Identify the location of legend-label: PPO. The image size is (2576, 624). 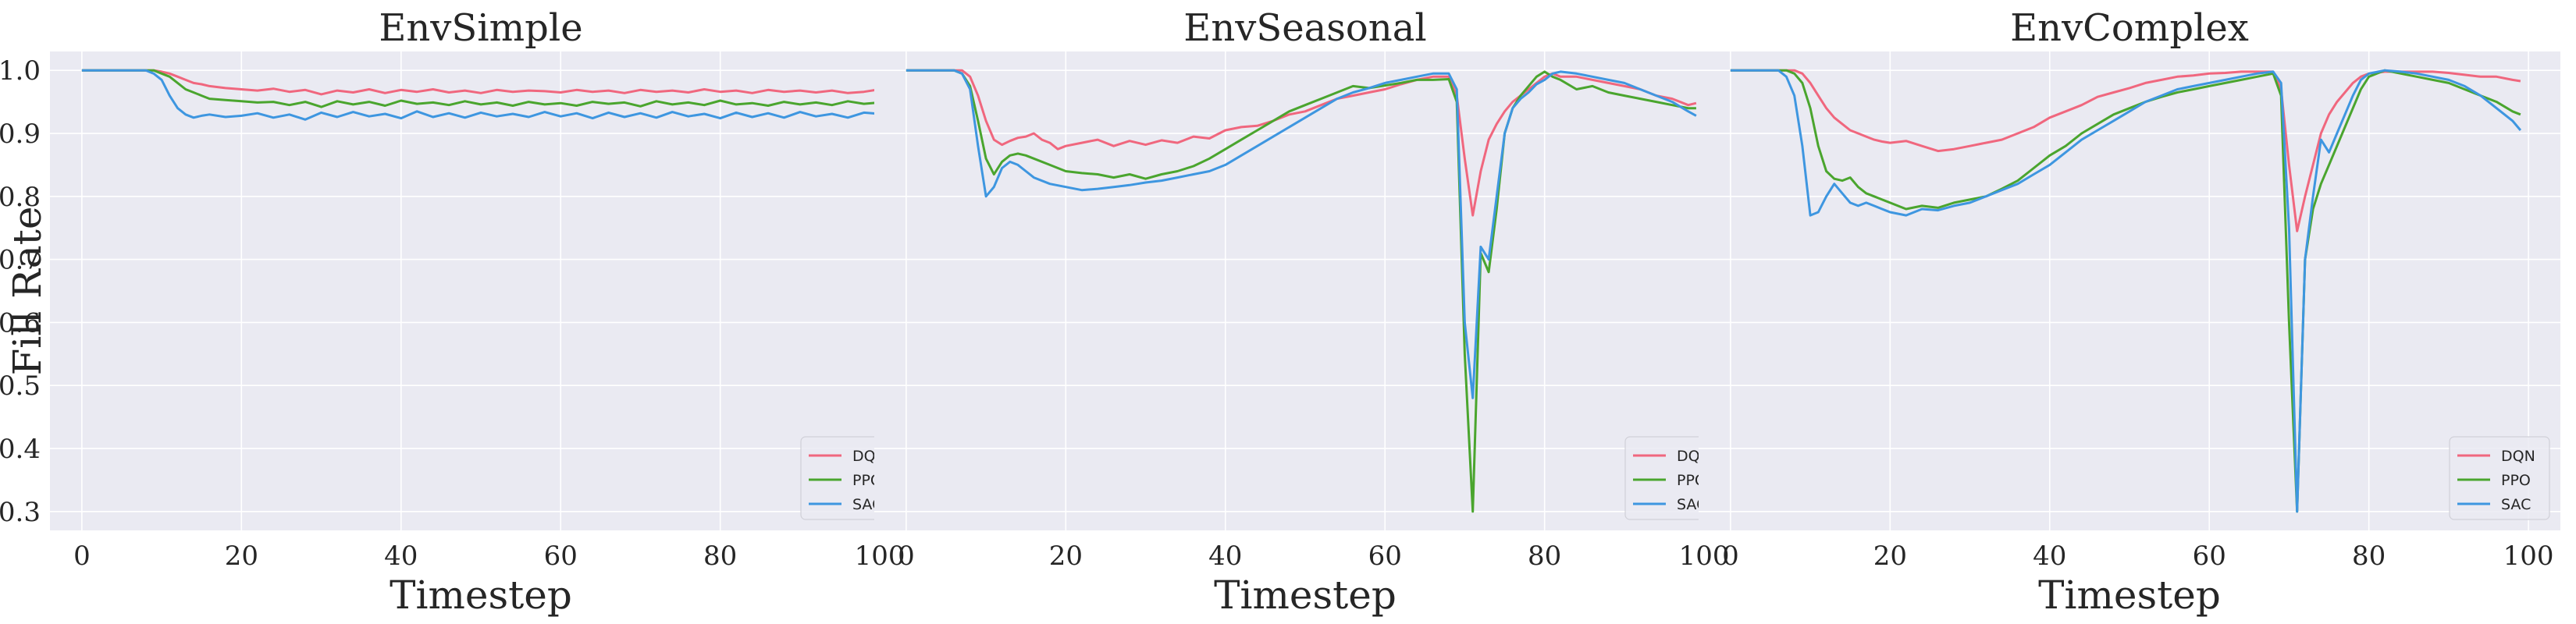
(2516, 481).